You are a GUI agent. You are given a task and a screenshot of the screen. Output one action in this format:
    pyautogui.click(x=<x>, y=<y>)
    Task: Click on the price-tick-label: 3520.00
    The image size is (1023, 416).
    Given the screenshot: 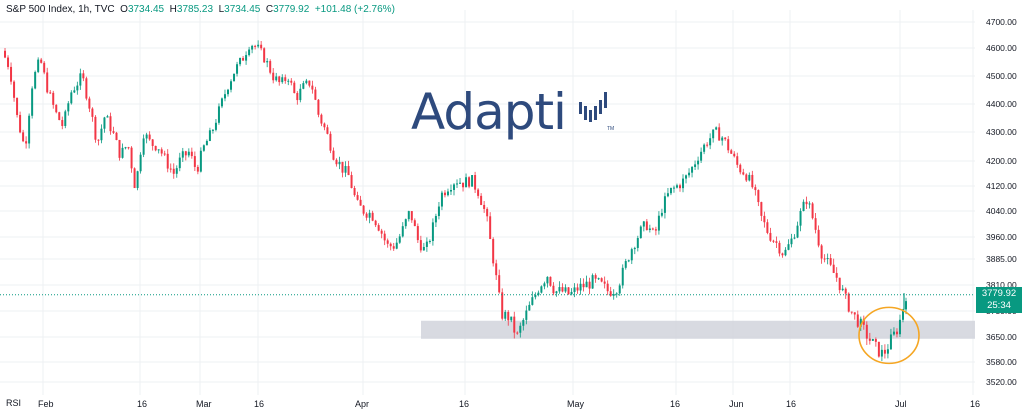 What is the action you would take?
    pyautogui.click(x=1001, y=382)
    